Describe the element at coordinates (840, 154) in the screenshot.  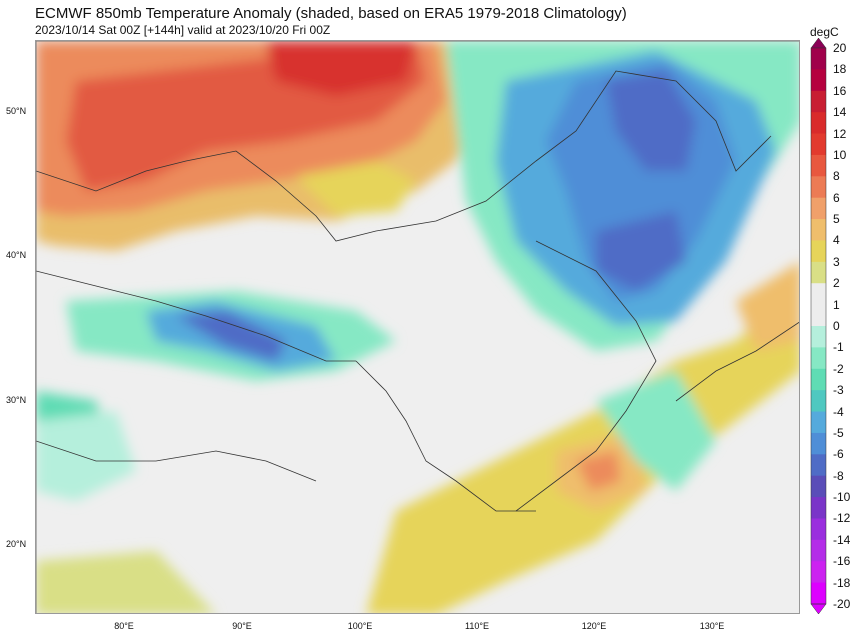
I see `colorbar-tick-label: 10` at that location.